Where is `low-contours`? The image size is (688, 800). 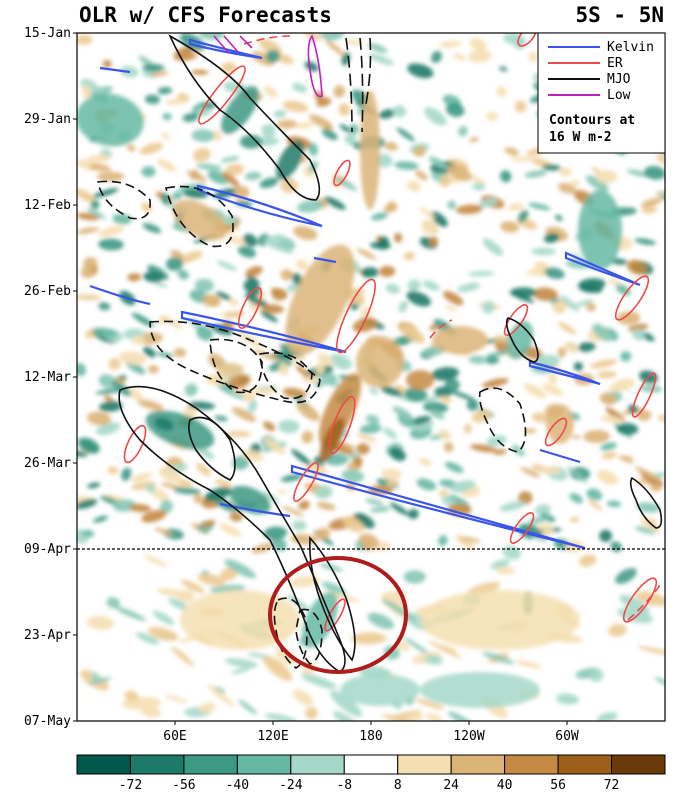 low-contours is located at coordinates (268, 66).